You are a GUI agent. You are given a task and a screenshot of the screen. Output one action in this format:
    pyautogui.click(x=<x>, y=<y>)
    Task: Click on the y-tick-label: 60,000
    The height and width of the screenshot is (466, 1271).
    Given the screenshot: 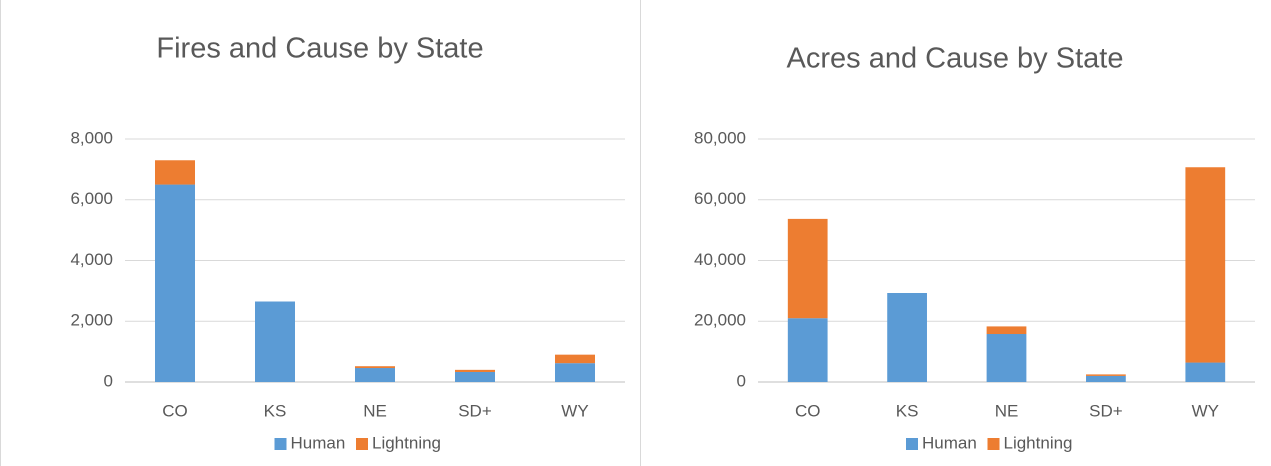 What is the action you would take?
    pyautogui.click(x=720, y=198)
    